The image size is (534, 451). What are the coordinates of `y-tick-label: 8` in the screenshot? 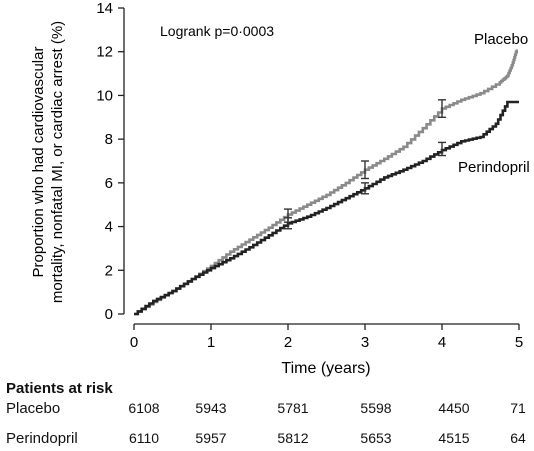 It's located at (109, 139).